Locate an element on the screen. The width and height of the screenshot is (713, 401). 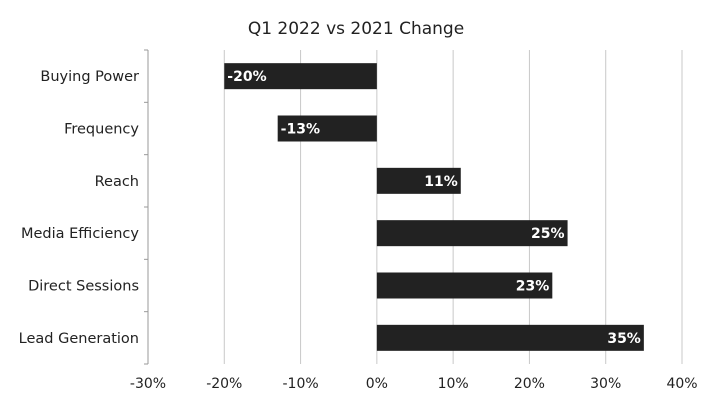
bar-buying-power is located at coordinates (300, 76).